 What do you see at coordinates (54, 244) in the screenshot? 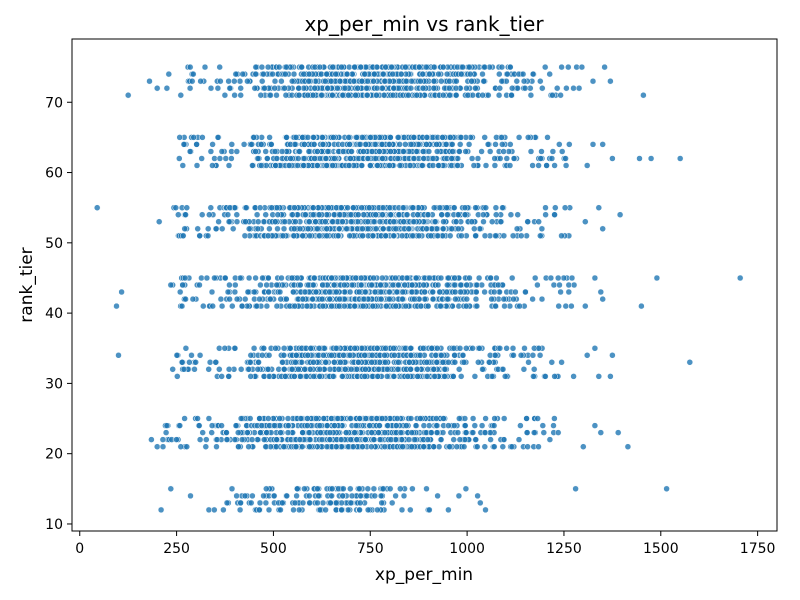
I see `y-tick-label: 50` at bounding box center [54, 244].